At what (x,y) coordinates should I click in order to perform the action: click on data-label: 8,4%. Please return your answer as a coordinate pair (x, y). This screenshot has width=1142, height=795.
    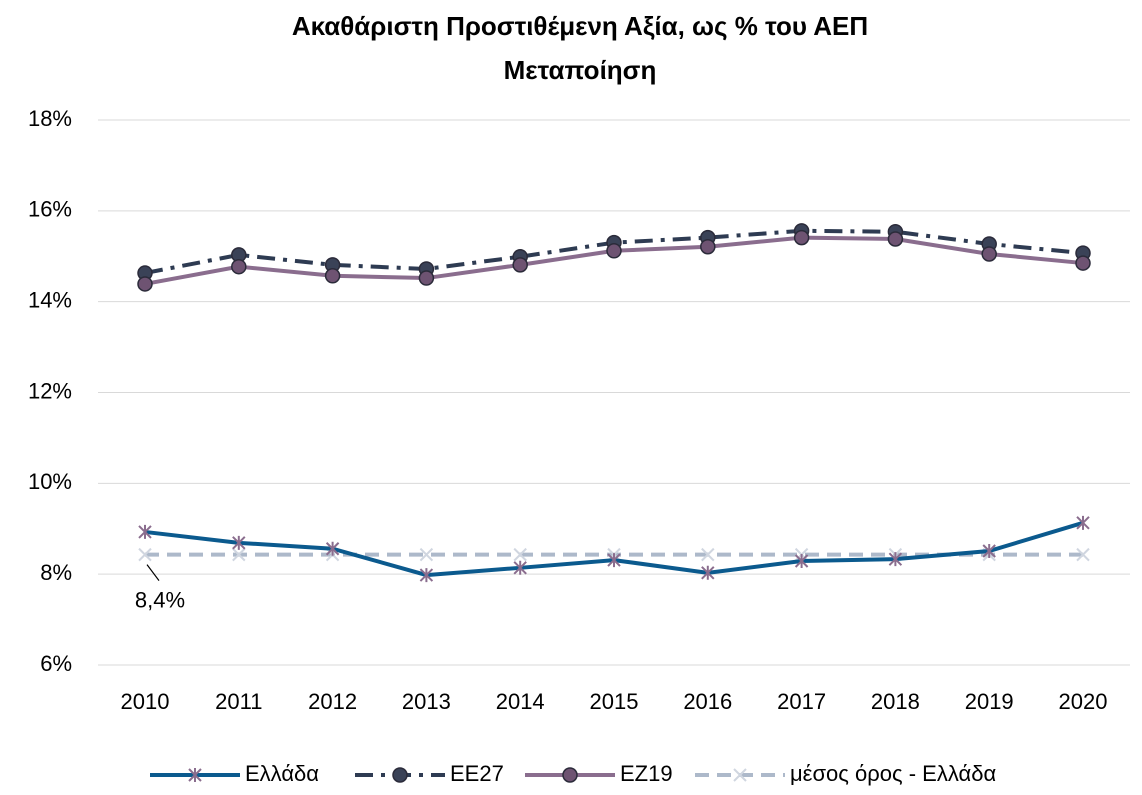
    Looking at the image, I should click on (160, 599).